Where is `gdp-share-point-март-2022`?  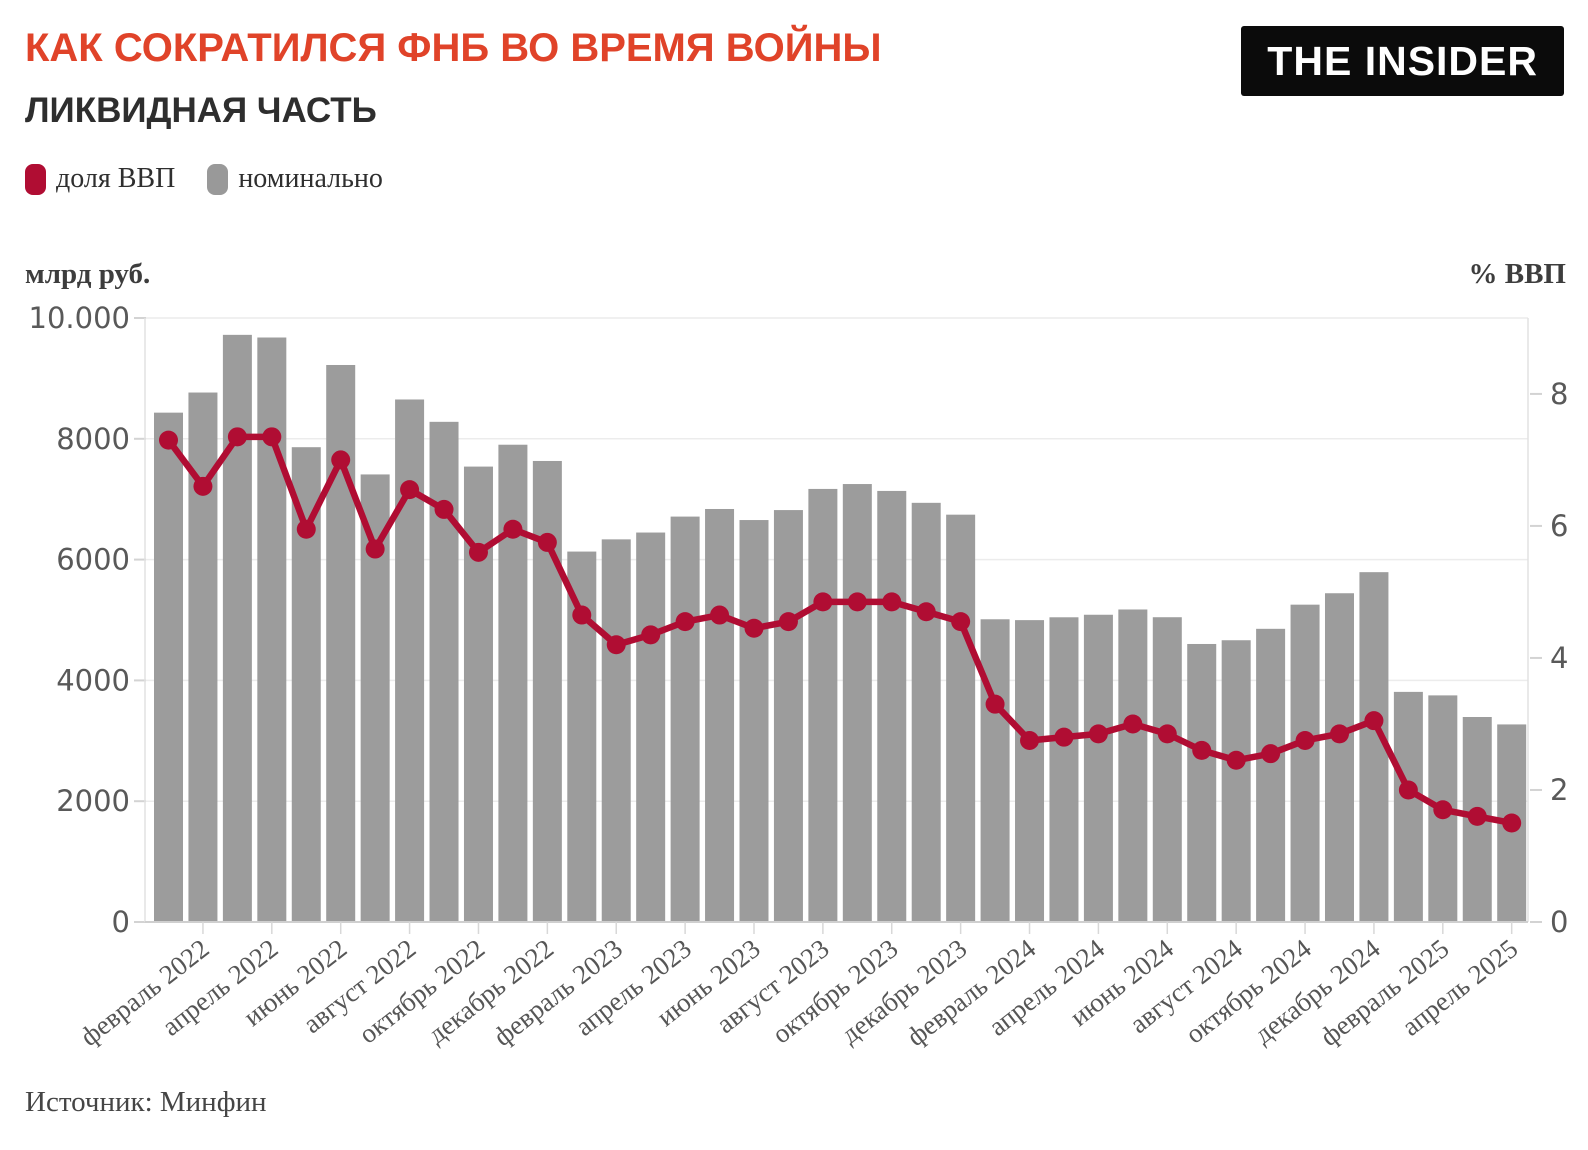
gdp-share-point-март-2022 is located at coordinates (237, 437).